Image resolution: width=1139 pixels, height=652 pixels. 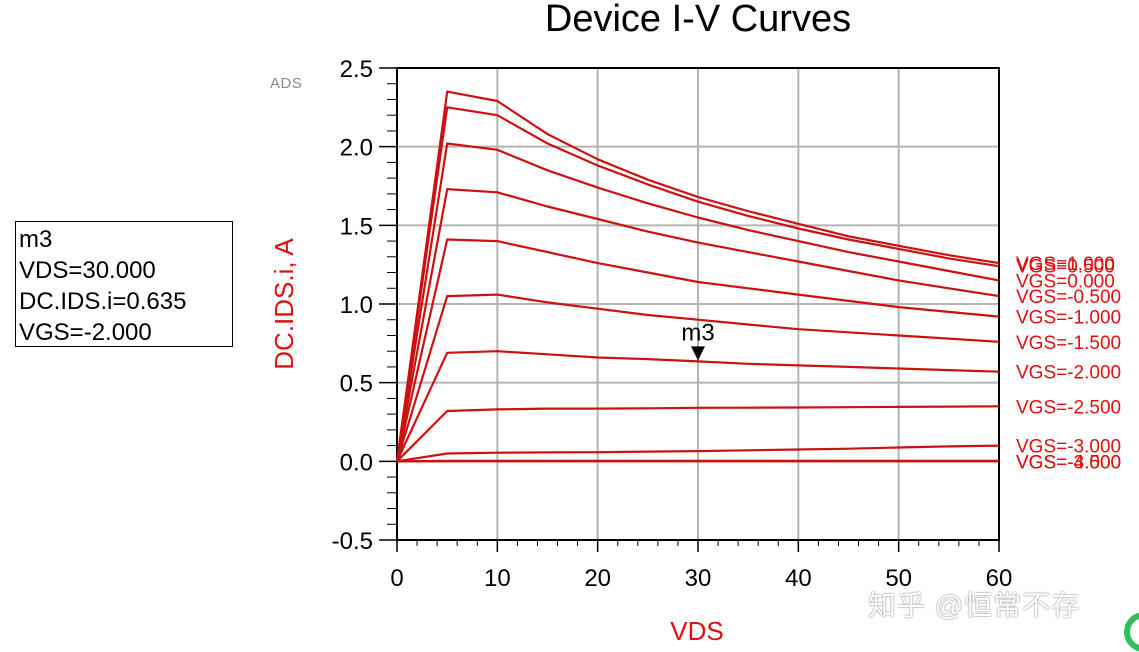 I want to click on y-tick-label: 2.5, so click(x=356, y=69).